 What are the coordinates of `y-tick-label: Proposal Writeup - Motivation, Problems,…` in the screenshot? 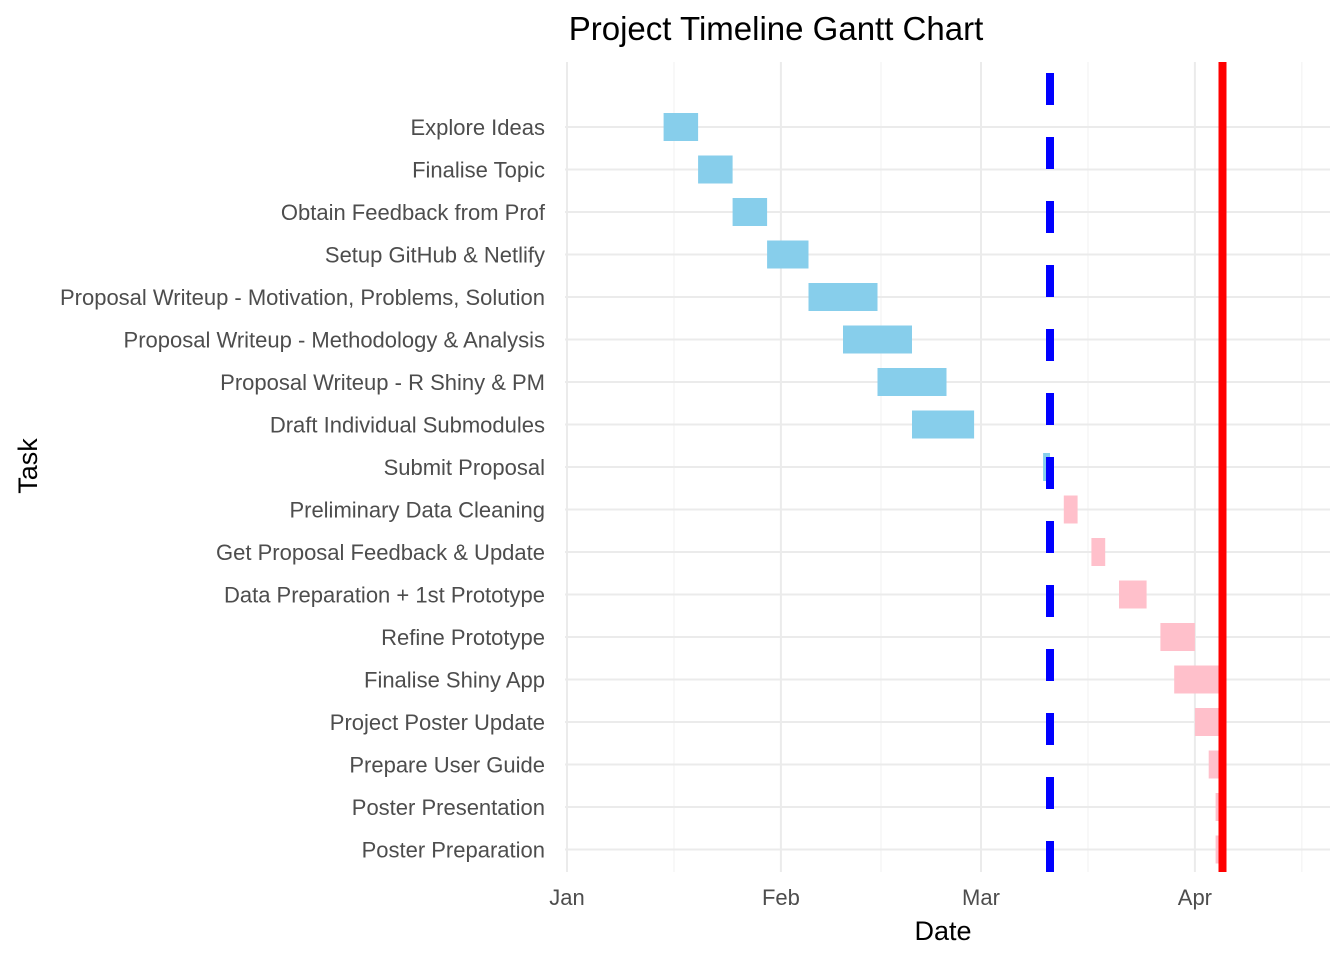 It's located at (302, 297).